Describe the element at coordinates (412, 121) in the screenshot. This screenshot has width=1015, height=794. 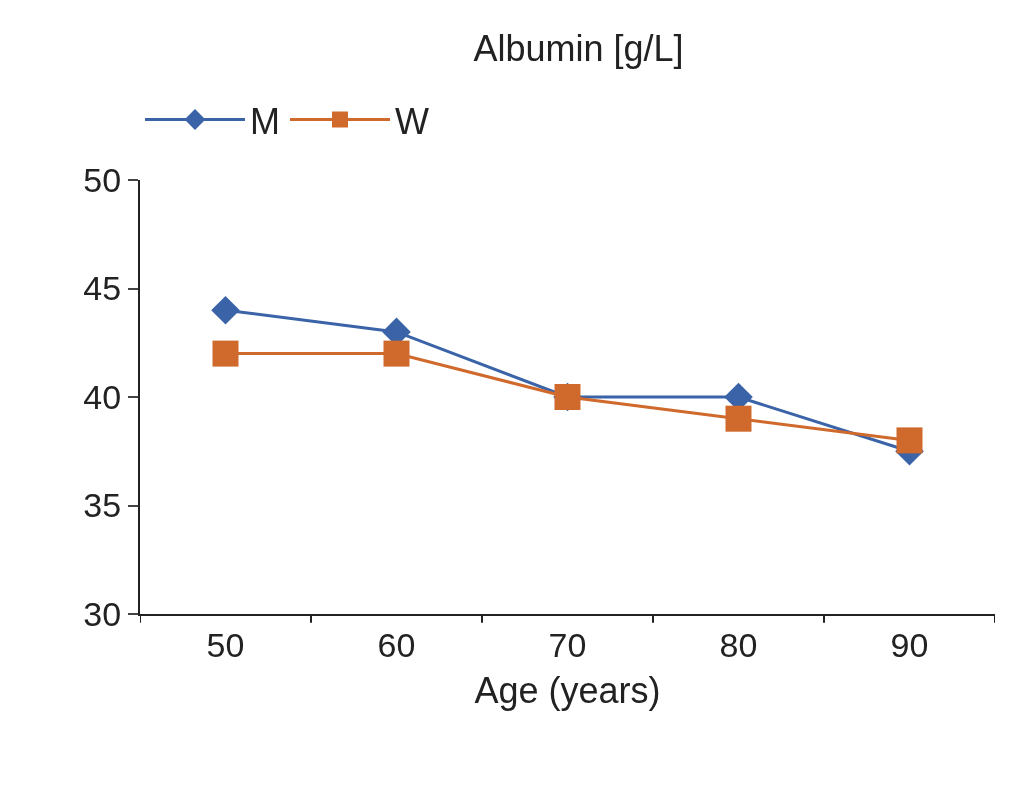
I see `legend-label: W` at that location.